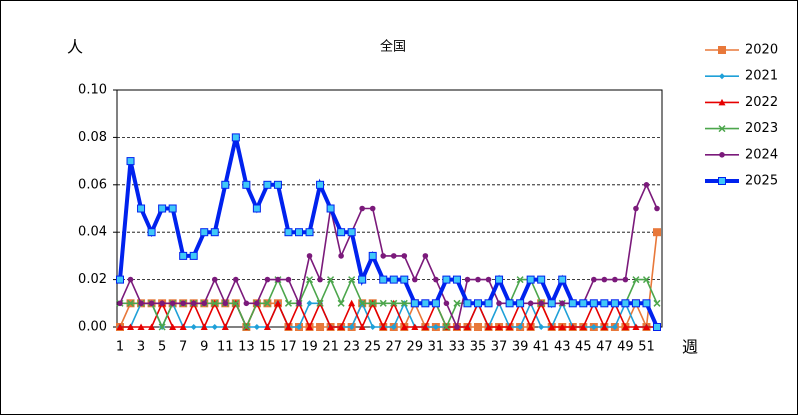 The width and height of the screenshot is (798, 415). I want to click on x-tick-label: 27, so click(393, 347).